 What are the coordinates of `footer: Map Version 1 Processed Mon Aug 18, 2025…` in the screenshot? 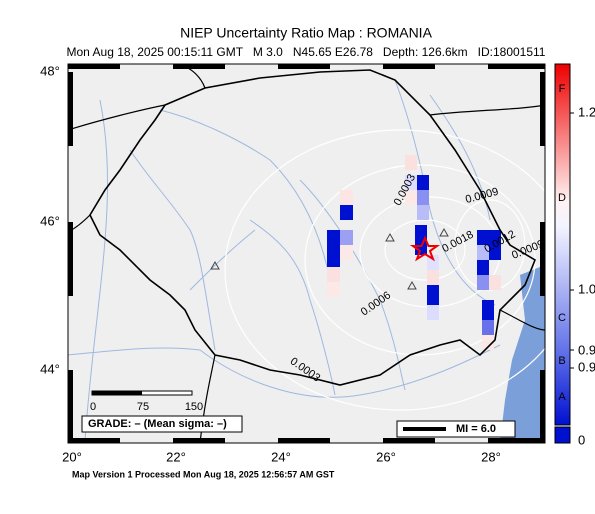 It's located at (203, 474).